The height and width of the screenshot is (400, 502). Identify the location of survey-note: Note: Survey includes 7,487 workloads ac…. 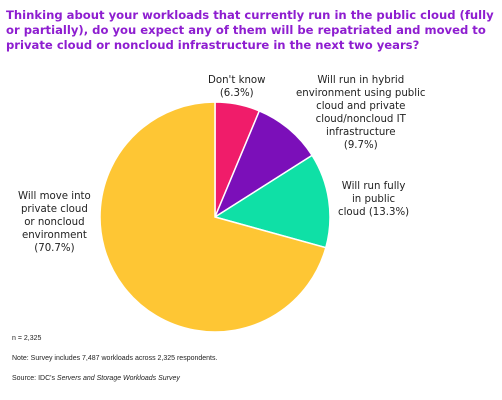
(115, 358).